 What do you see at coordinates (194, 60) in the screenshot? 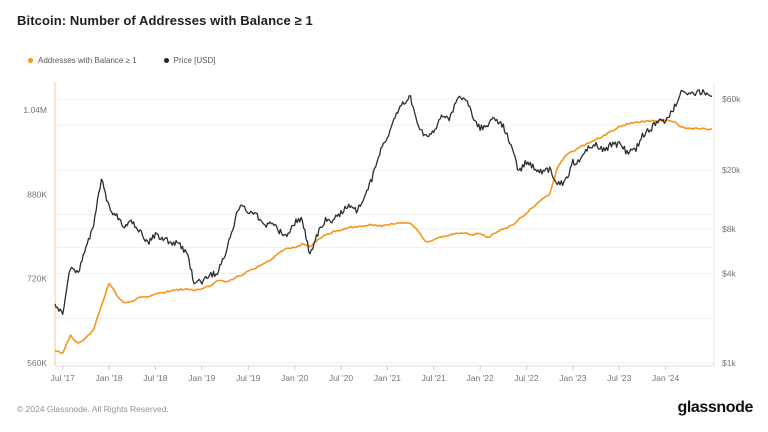
I see `price-legend-label: Price [USD]` at bounding box center [194, 60].